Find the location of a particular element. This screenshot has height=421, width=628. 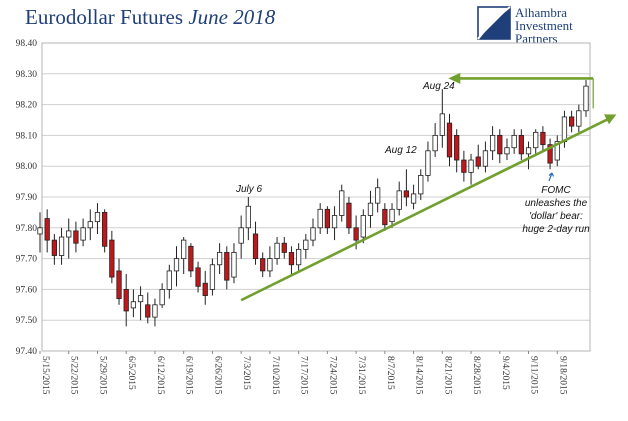

logo-line-1: Alhambra is located at coordinates (541, 12).